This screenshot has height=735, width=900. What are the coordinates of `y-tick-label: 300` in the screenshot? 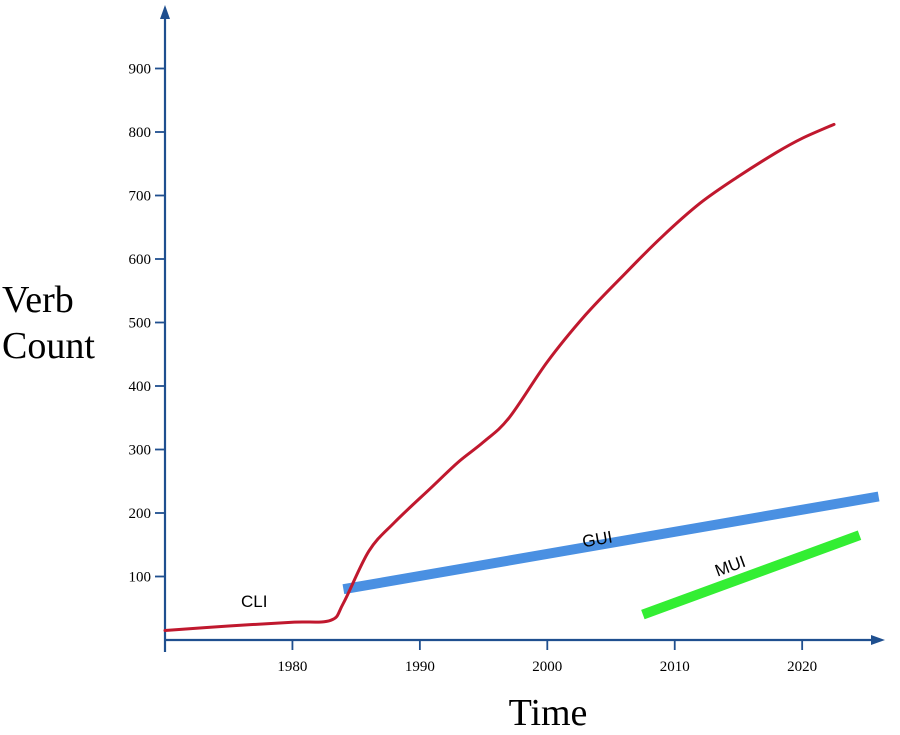 It's located at (140, 451).